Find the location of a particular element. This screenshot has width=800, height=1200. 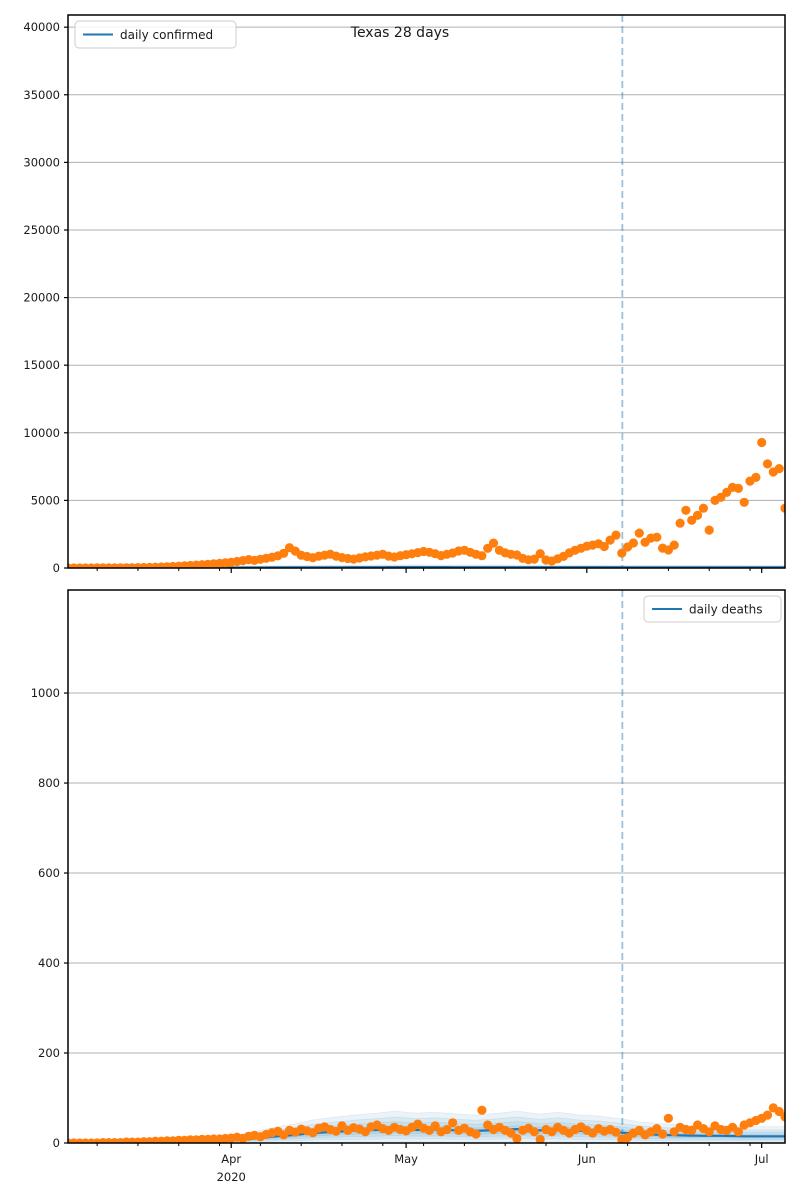

y-tick-label: 15000 is located at coordinates (41, 365).